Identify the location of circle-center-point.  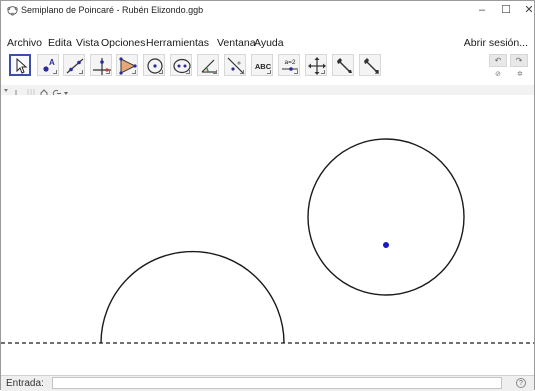
(386, 245).